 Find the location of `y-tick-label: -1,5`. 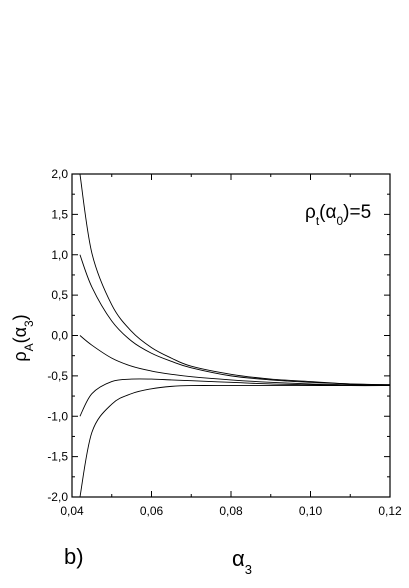

y-tick-label: -1,5 is located at coordinates (57, 457).